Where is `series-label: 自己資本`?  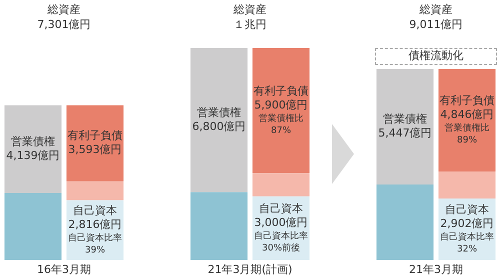
series-label: 自己資本 is located at coordinates (95, 211).